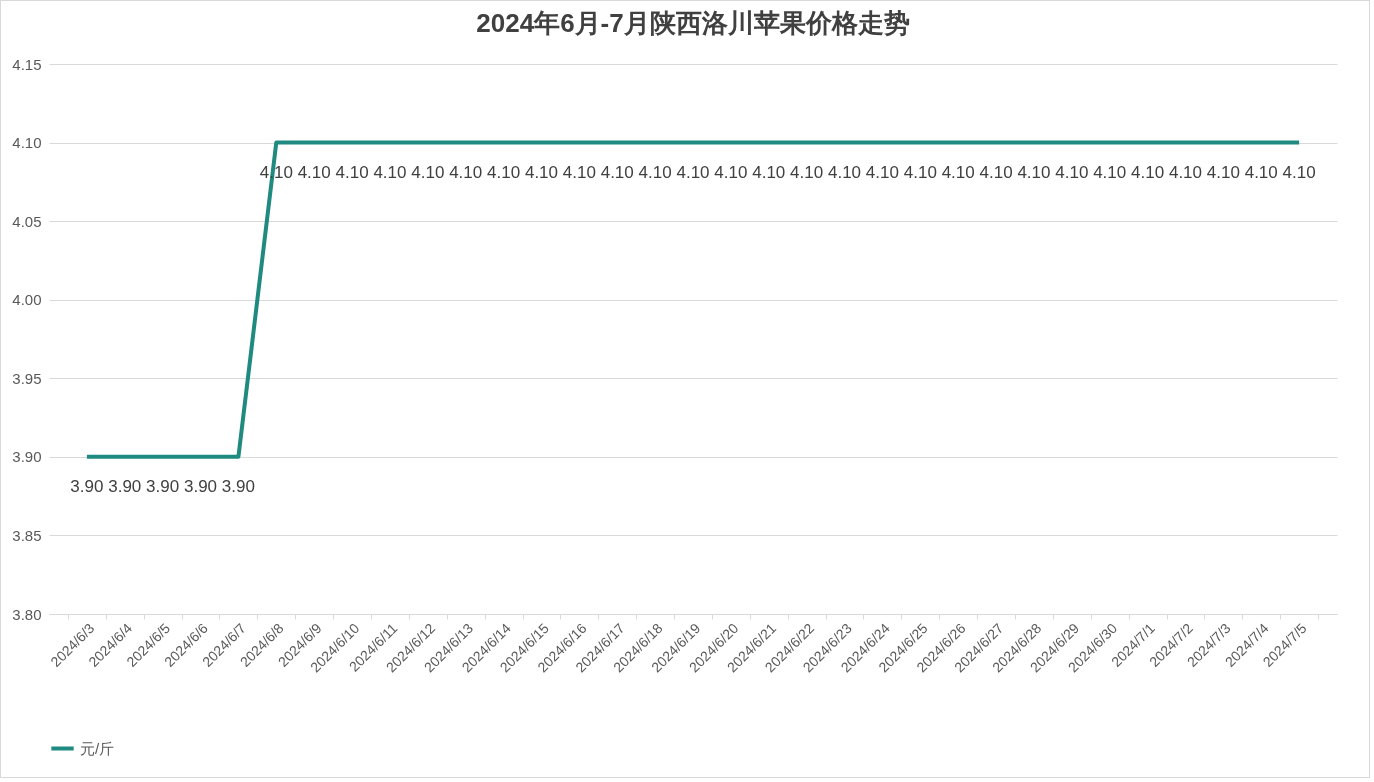 The height and width of the screenshot is (782, 1374). Describe the element at coordinates (27, 64) in the screenshot. I see `y-tick-label: 4.15` at that location.